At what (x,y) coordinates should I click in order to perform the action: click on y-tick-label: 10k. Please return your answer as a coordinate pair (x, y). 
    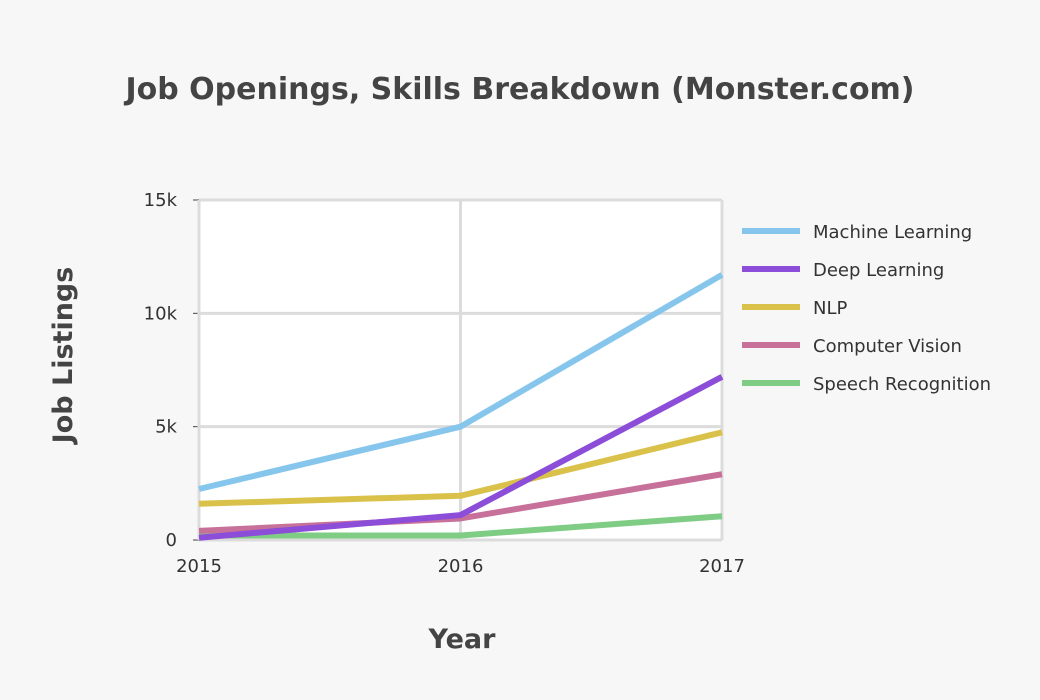
    Looking at the image, I should click on (161, 313).